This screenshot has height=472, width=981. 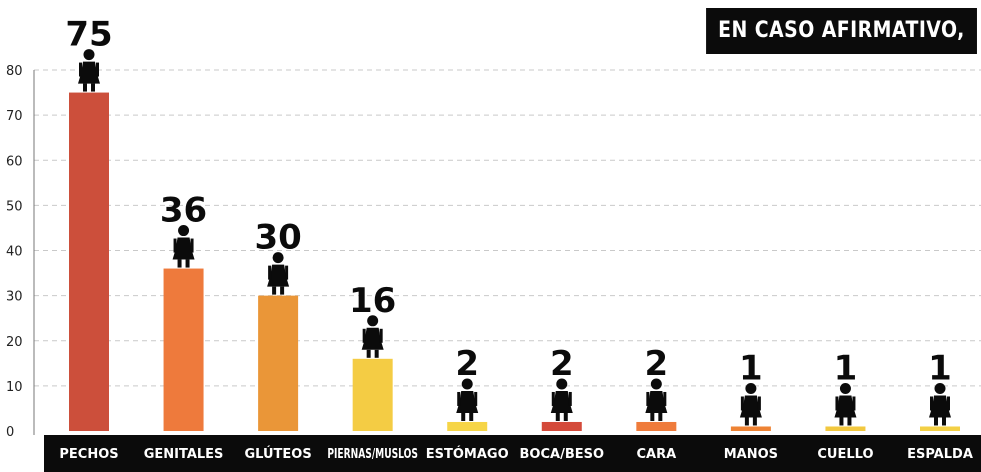 What do you see at coordinates (278, 454) in the screenshot?
I see `category-label: GLÚTEOS` at bounding box center [278, 454].